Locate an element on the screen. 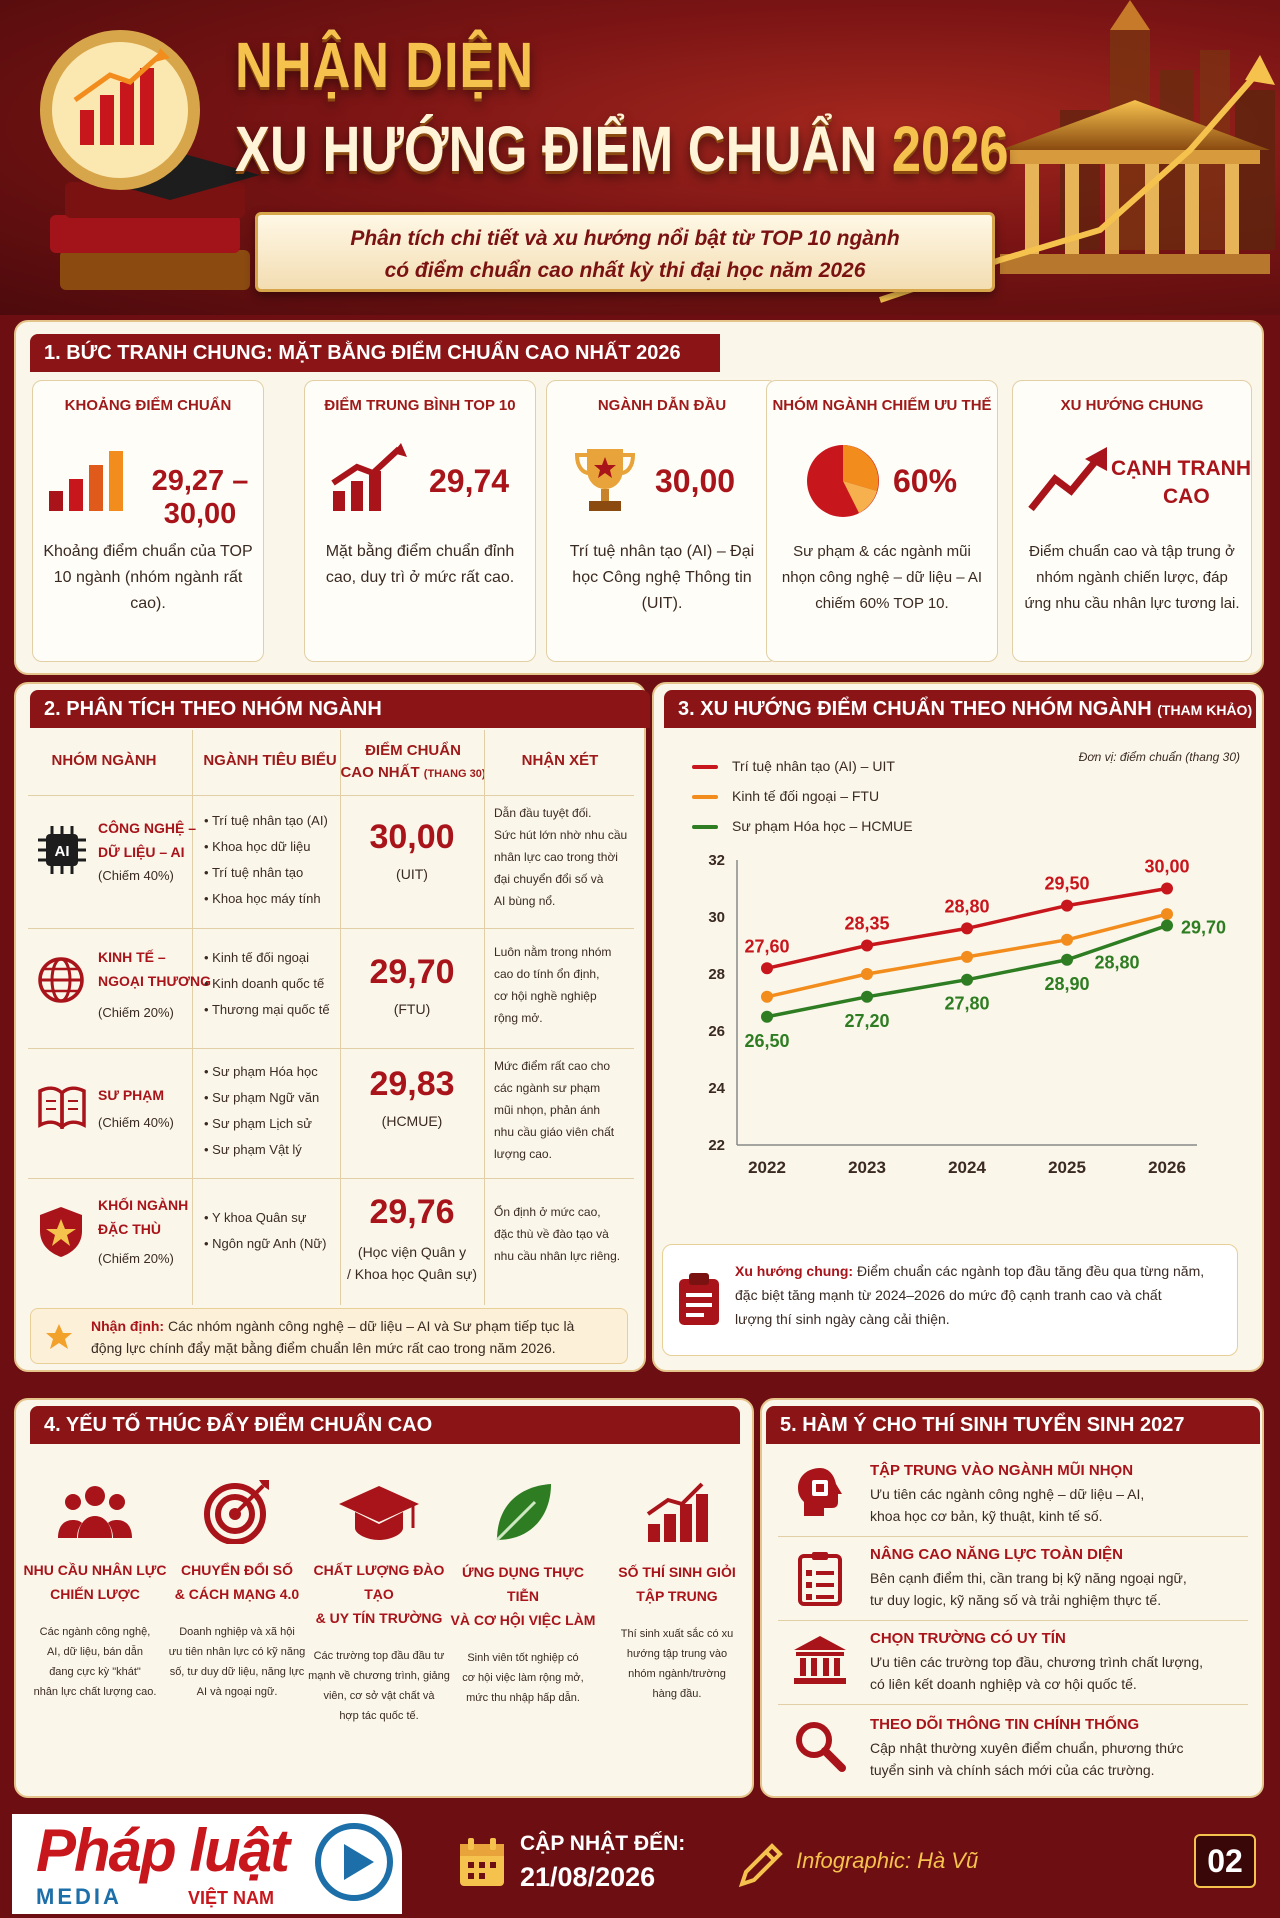  comment-line: nhu cầu giáo viên chất is located at coordinates (554, 1132).